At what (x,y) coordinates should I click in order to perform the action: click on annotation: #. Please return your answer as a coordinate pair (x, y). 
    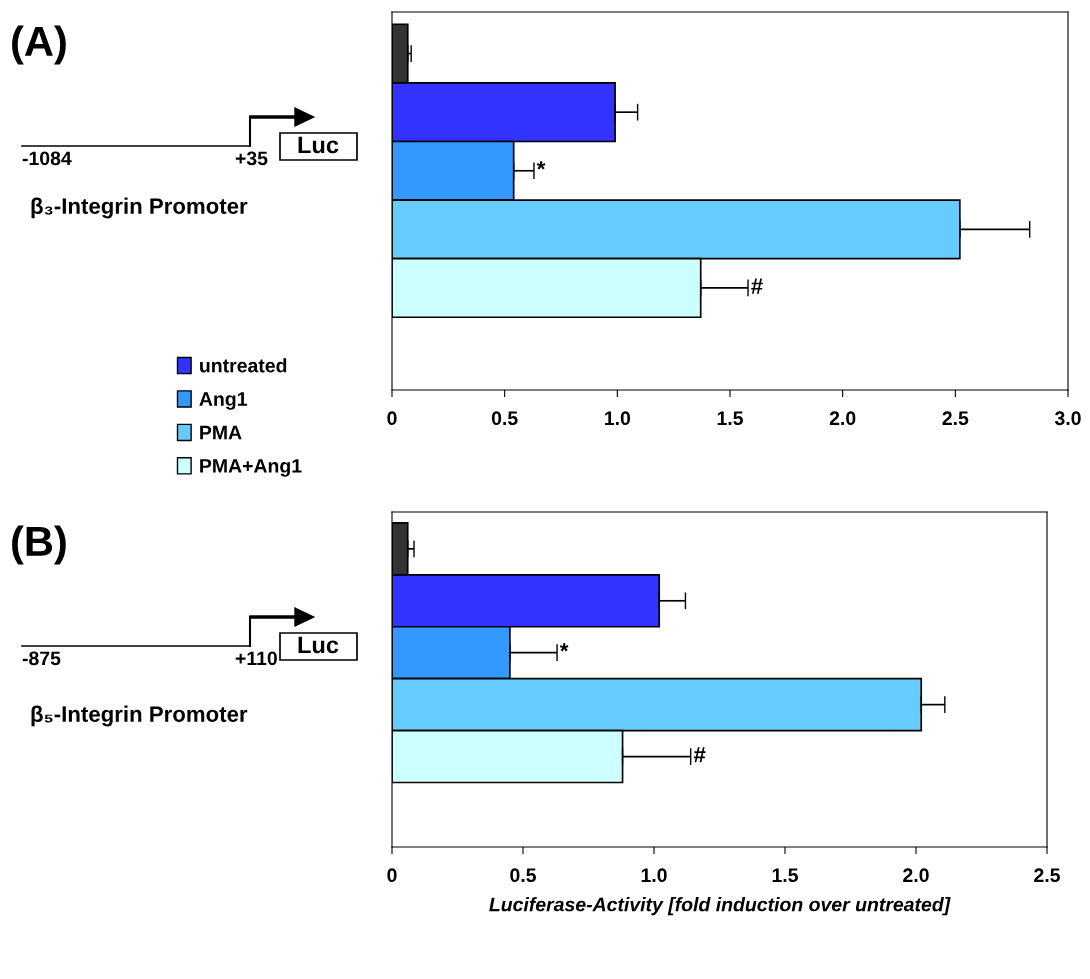
    Looking at the image, I should click on (699, 755).